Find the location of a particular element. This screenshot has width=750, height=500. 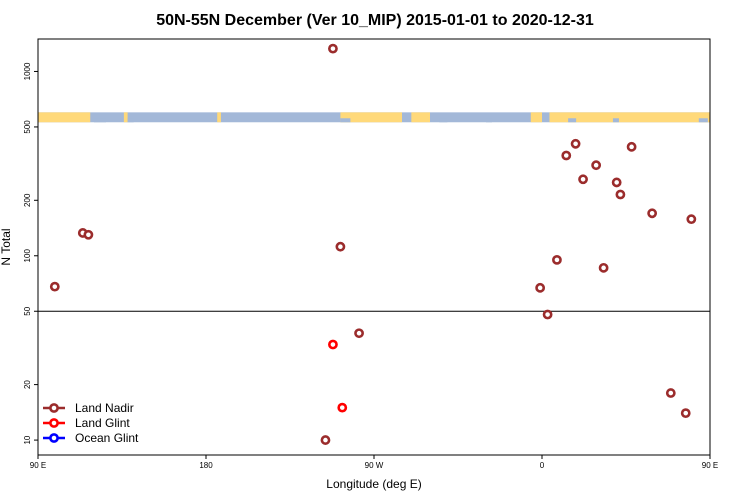

map-strip is located at coordinates (382, 117).